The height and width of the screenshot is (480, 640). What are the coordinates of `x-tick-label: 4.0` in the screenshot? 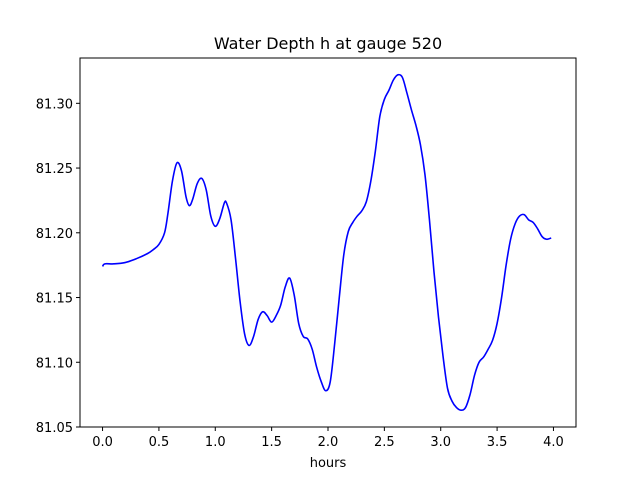 It's located at (553, 442).